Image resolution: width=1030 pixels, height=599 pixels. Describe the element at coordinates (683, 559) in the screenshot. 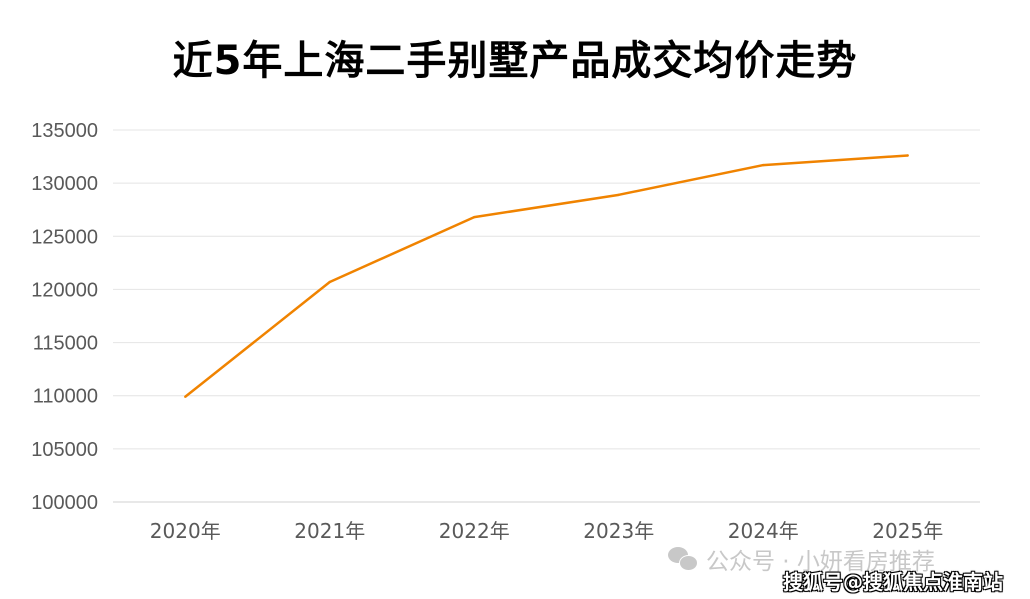

I see `wechat-icon` at that location.